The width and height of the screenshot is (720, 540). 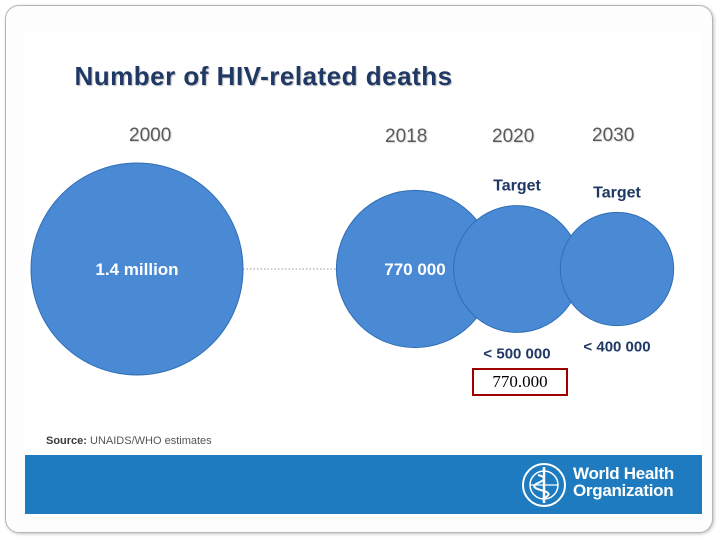 I want to click on organization-name: World Health Organization, so click(x=623, y=482).